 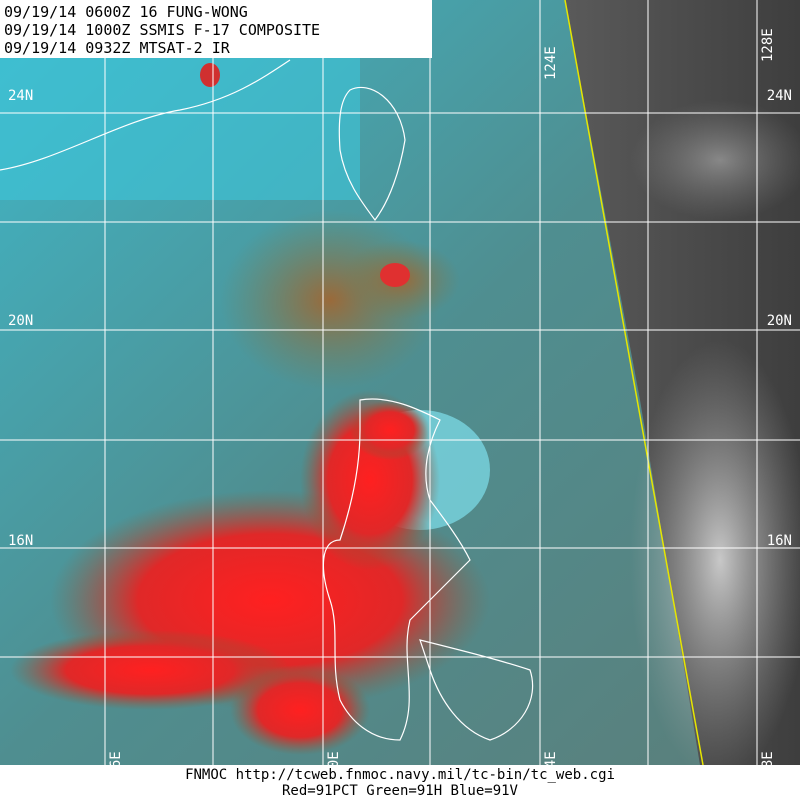 I want to click on header-box, so click(x=216, y=29).